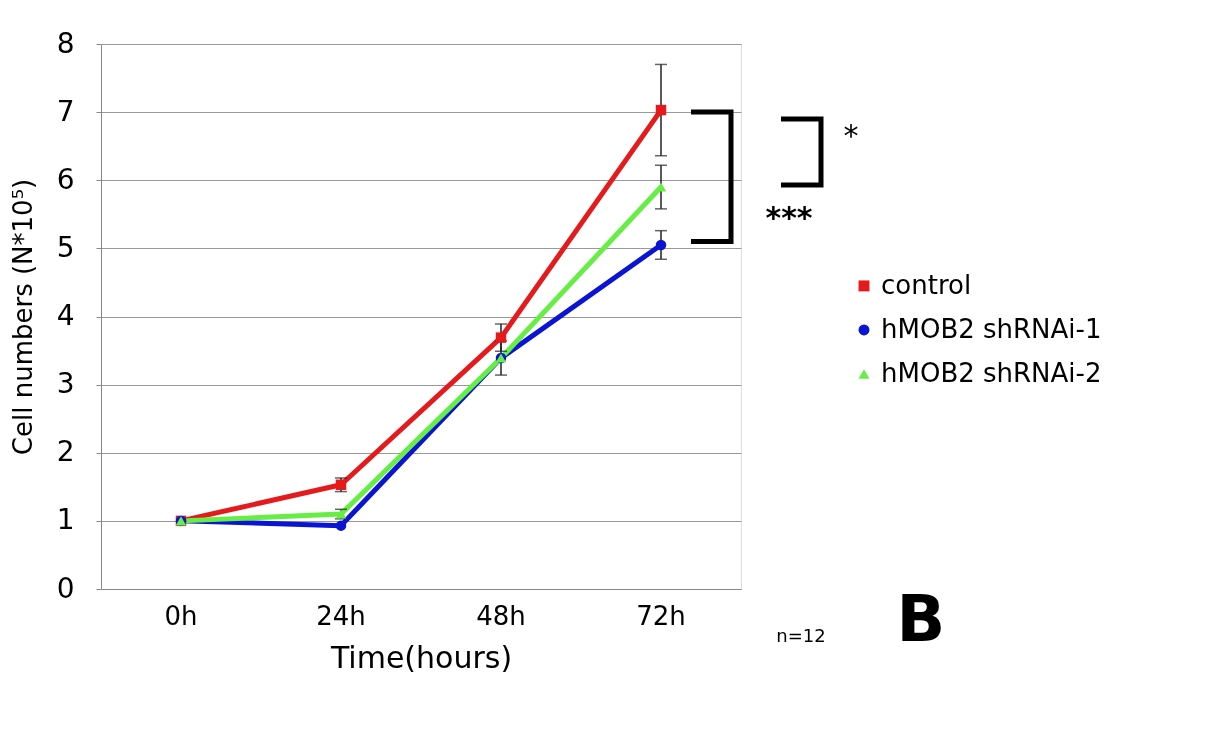 This screenshot has height=736, width=1219. I want to click on x-tick-label: 48h, so click(501, 615).